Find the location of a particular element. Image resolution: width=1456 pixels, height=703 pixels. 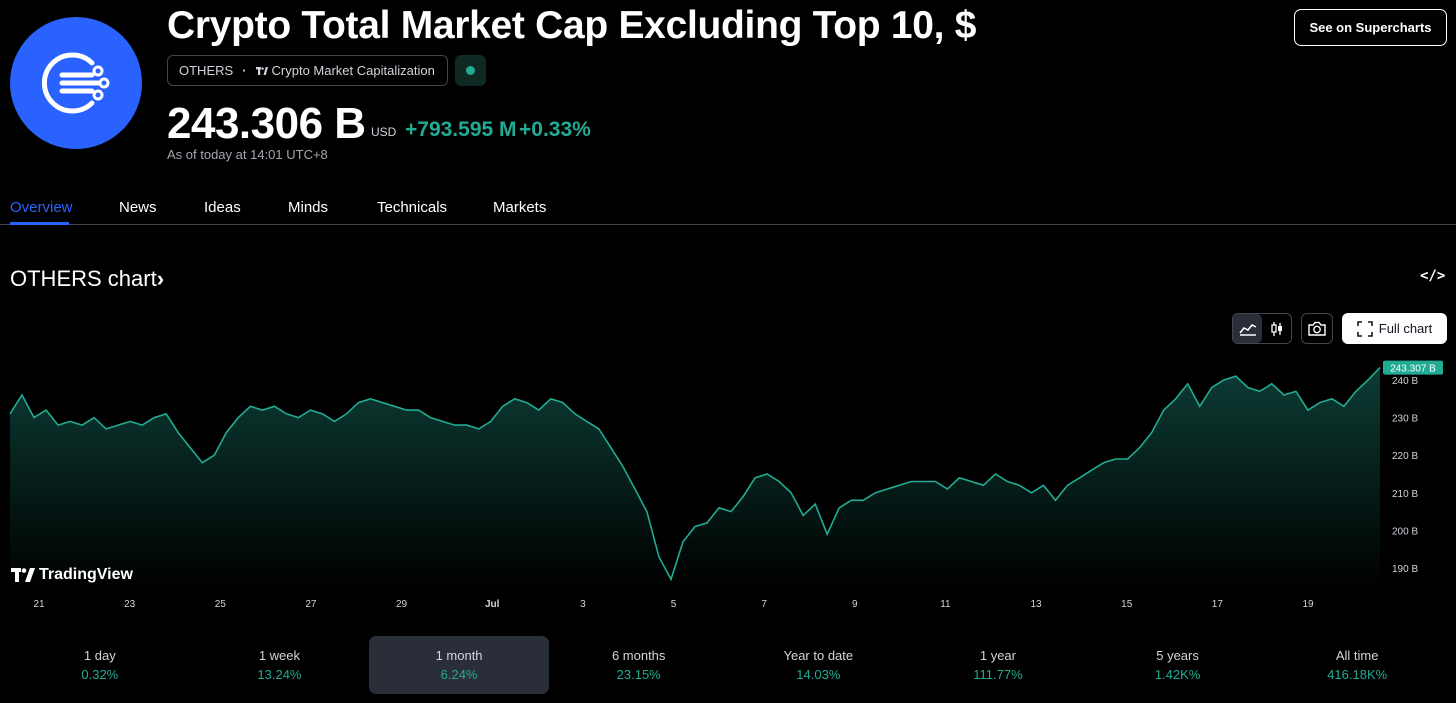

candles-chart-button is located at coordinates (1276, 328).